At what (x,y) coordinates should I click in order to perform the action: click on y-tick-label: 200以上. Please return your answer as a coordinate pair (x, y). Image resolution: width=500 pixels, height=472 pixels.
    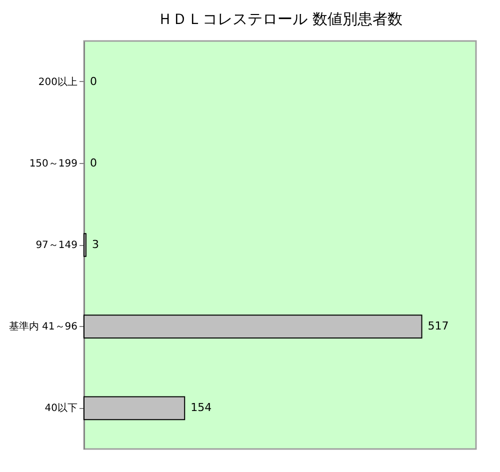
    Looking at the image, I should click on (58, 82).